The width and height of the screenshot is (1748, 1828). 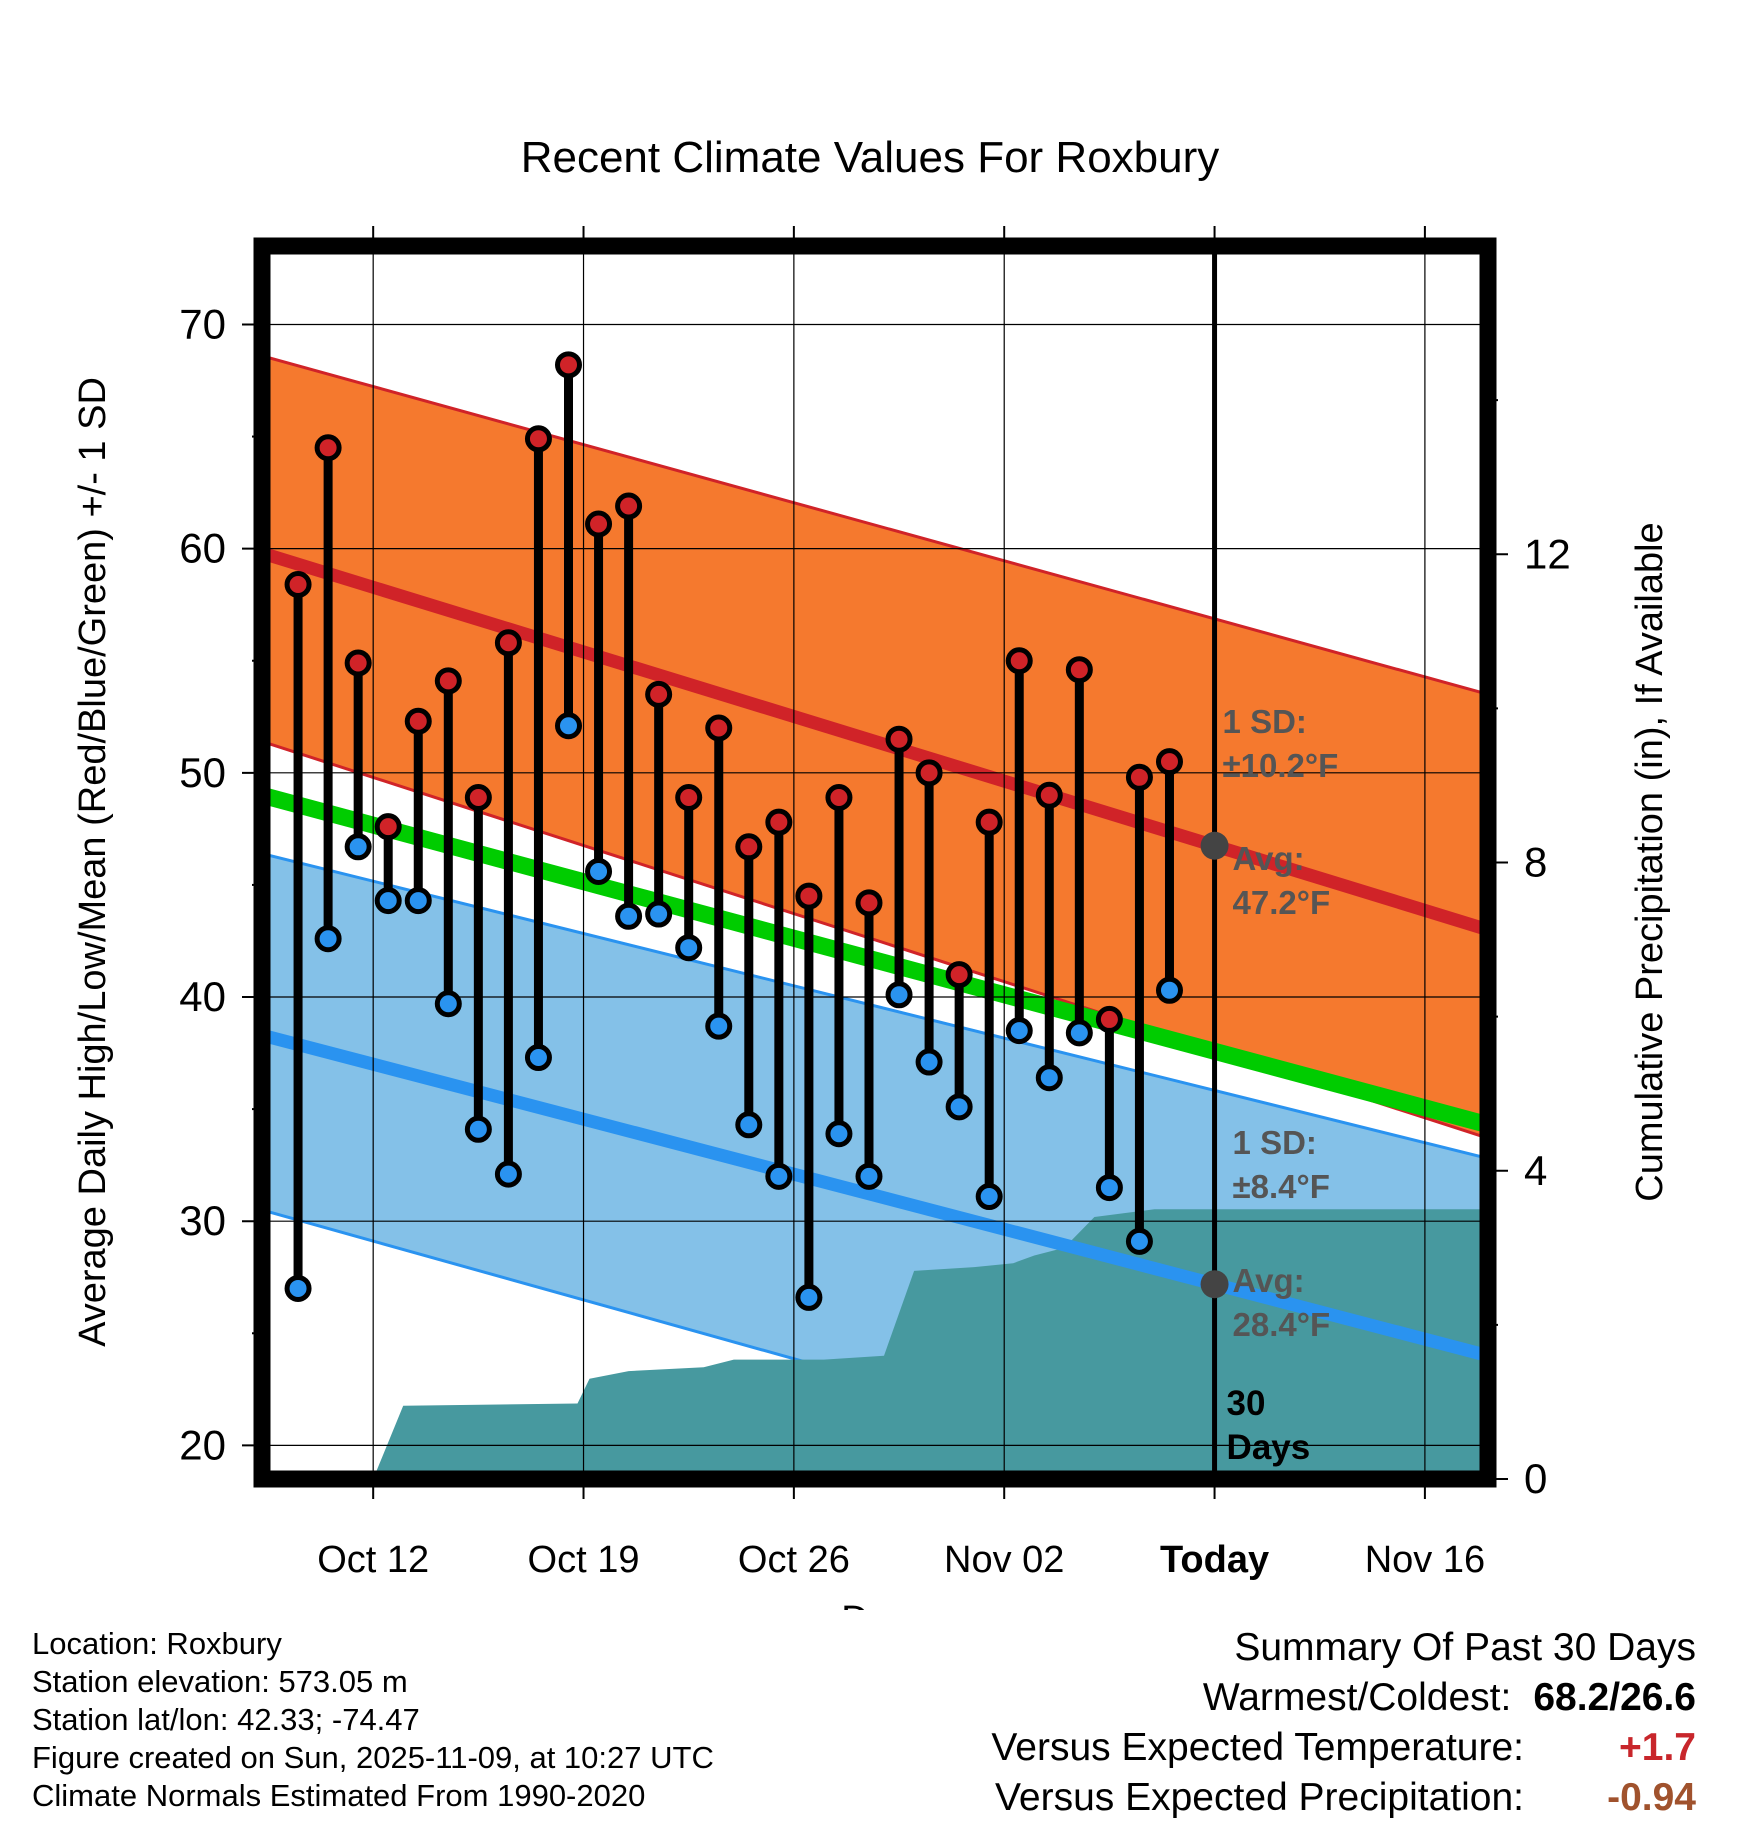 What do you see at coordinates (1282, 1324) in the screenshot?
I see `low-avg-annotation-line: 28.4°F` at bounding box center [1282, 1324].